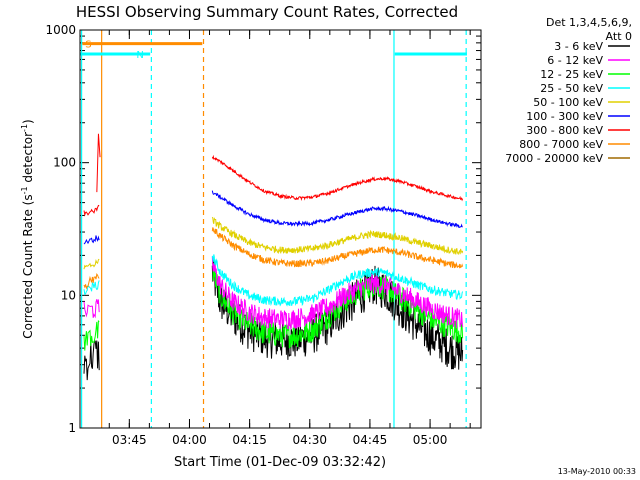  I want to click on y-axis-label: Corrected Count Rate (s-1 detector-1), so click(27, 228).